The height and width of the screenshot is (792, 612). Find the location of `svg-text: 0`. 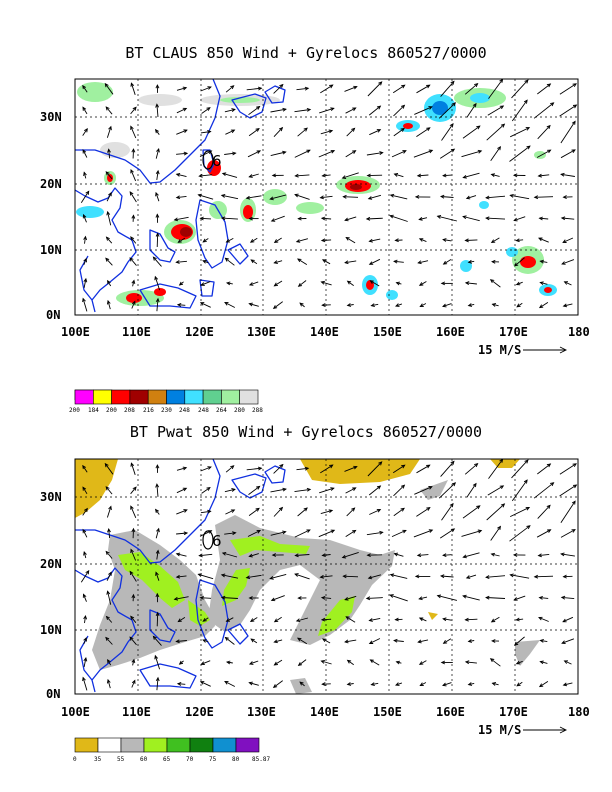

svg-text: 0 is located at coordinates (75, 759).